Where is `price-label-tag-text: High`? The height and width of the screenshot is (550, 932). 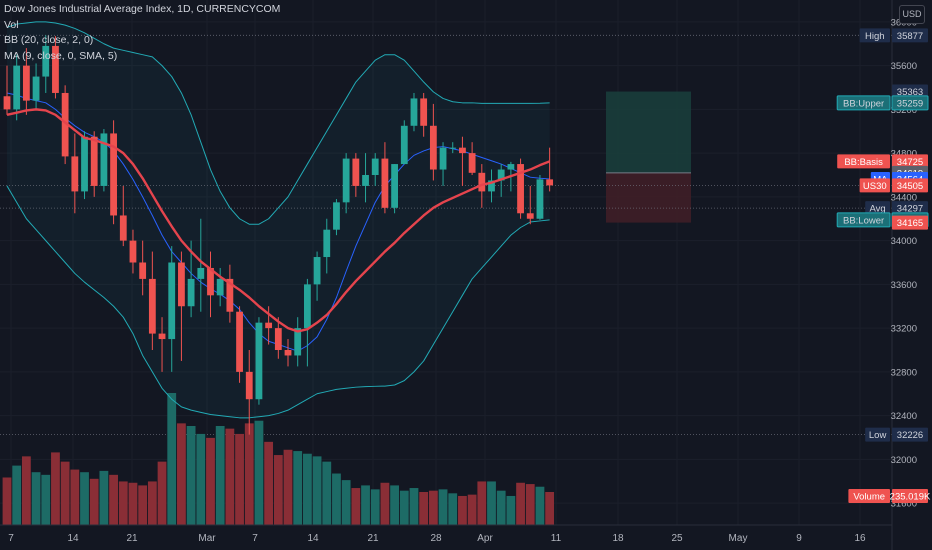
price-label-tag-text: High is located at coordinates (875, 36).